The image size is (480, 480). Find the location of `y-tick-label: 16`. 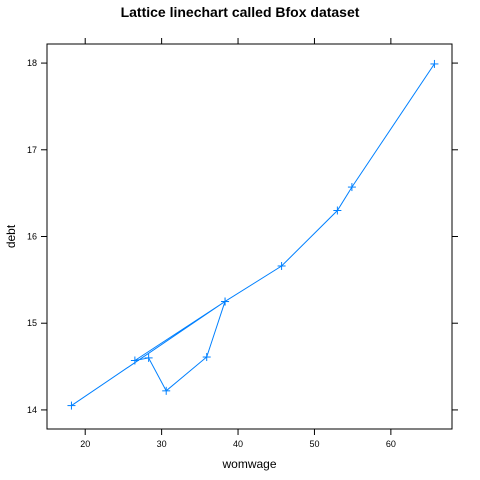

y-tick-label: 16 is located at coordinates (32, 237).